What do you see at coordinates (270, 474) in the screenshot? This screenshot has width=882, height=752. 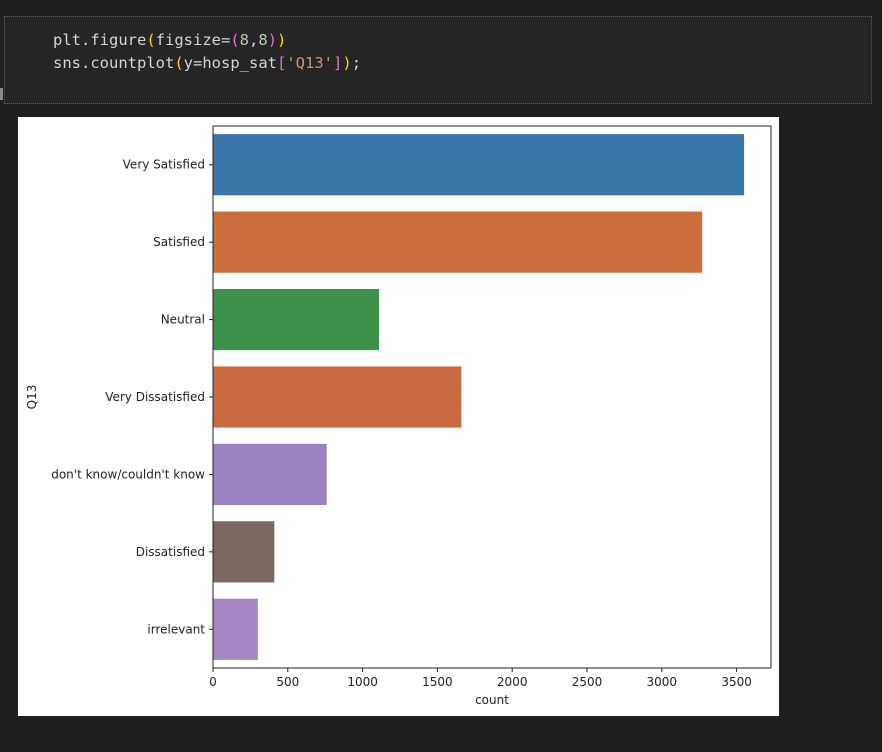 I see `bar-don-t-know-couldn-t-know` at bounding box center [270, 474].